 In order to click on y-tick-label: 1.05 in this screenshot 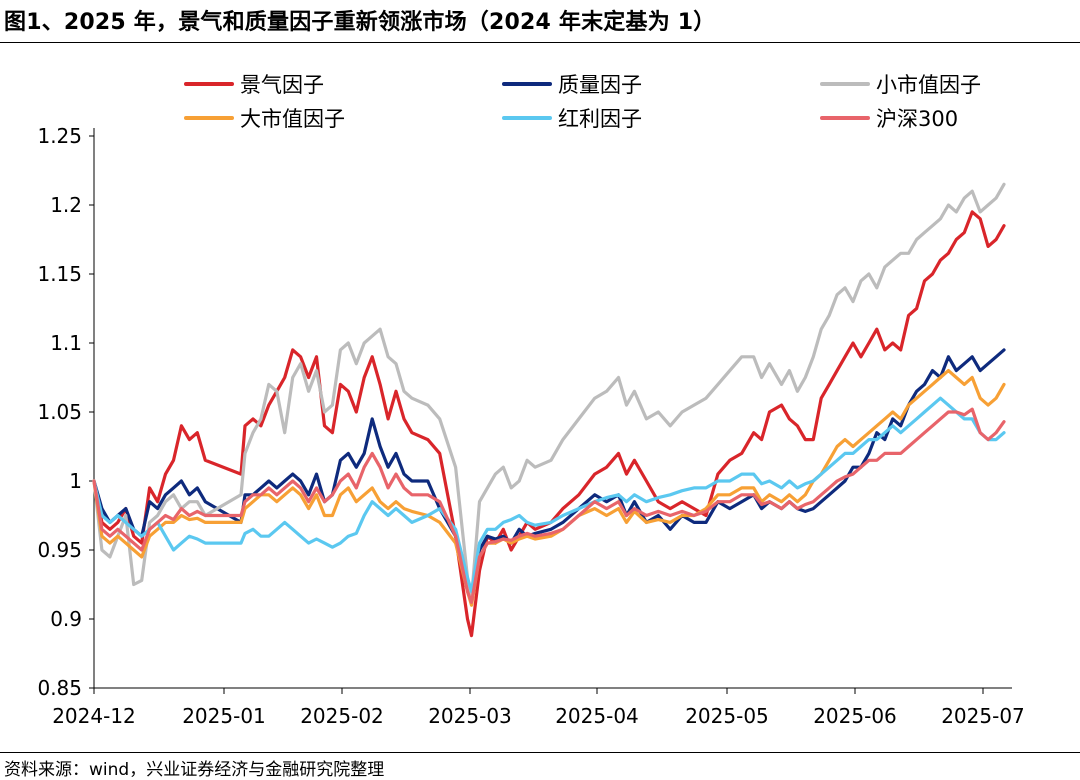, I will do `click(59, 412)`.